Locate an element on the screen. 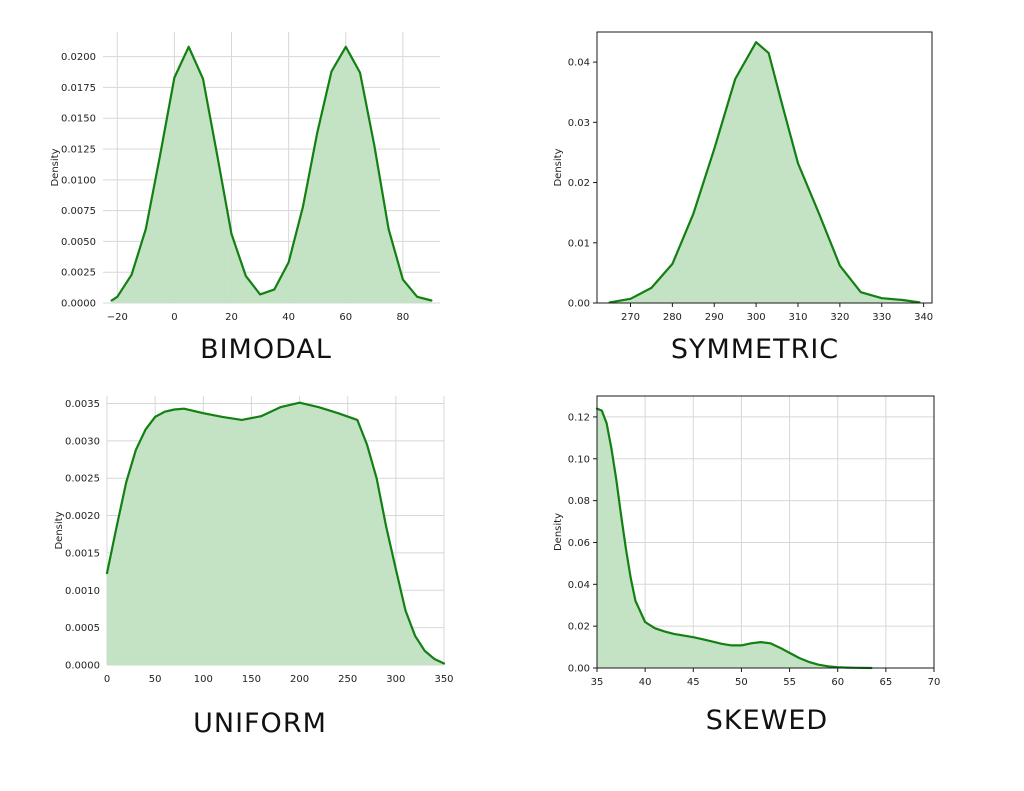 The image size is (1024, 791). uniform-density-line is located at coordinates (275, 533).